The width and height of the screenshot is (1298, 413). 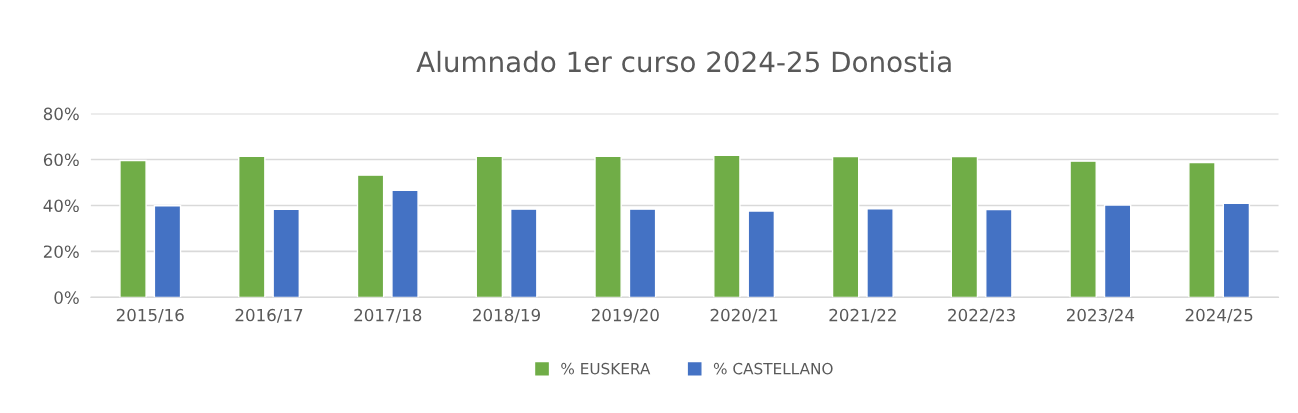 What do you see at coordinates (61, 206) in the screenshot?
I see `y-tick-label: 40%` at bounding box center [61, 206].